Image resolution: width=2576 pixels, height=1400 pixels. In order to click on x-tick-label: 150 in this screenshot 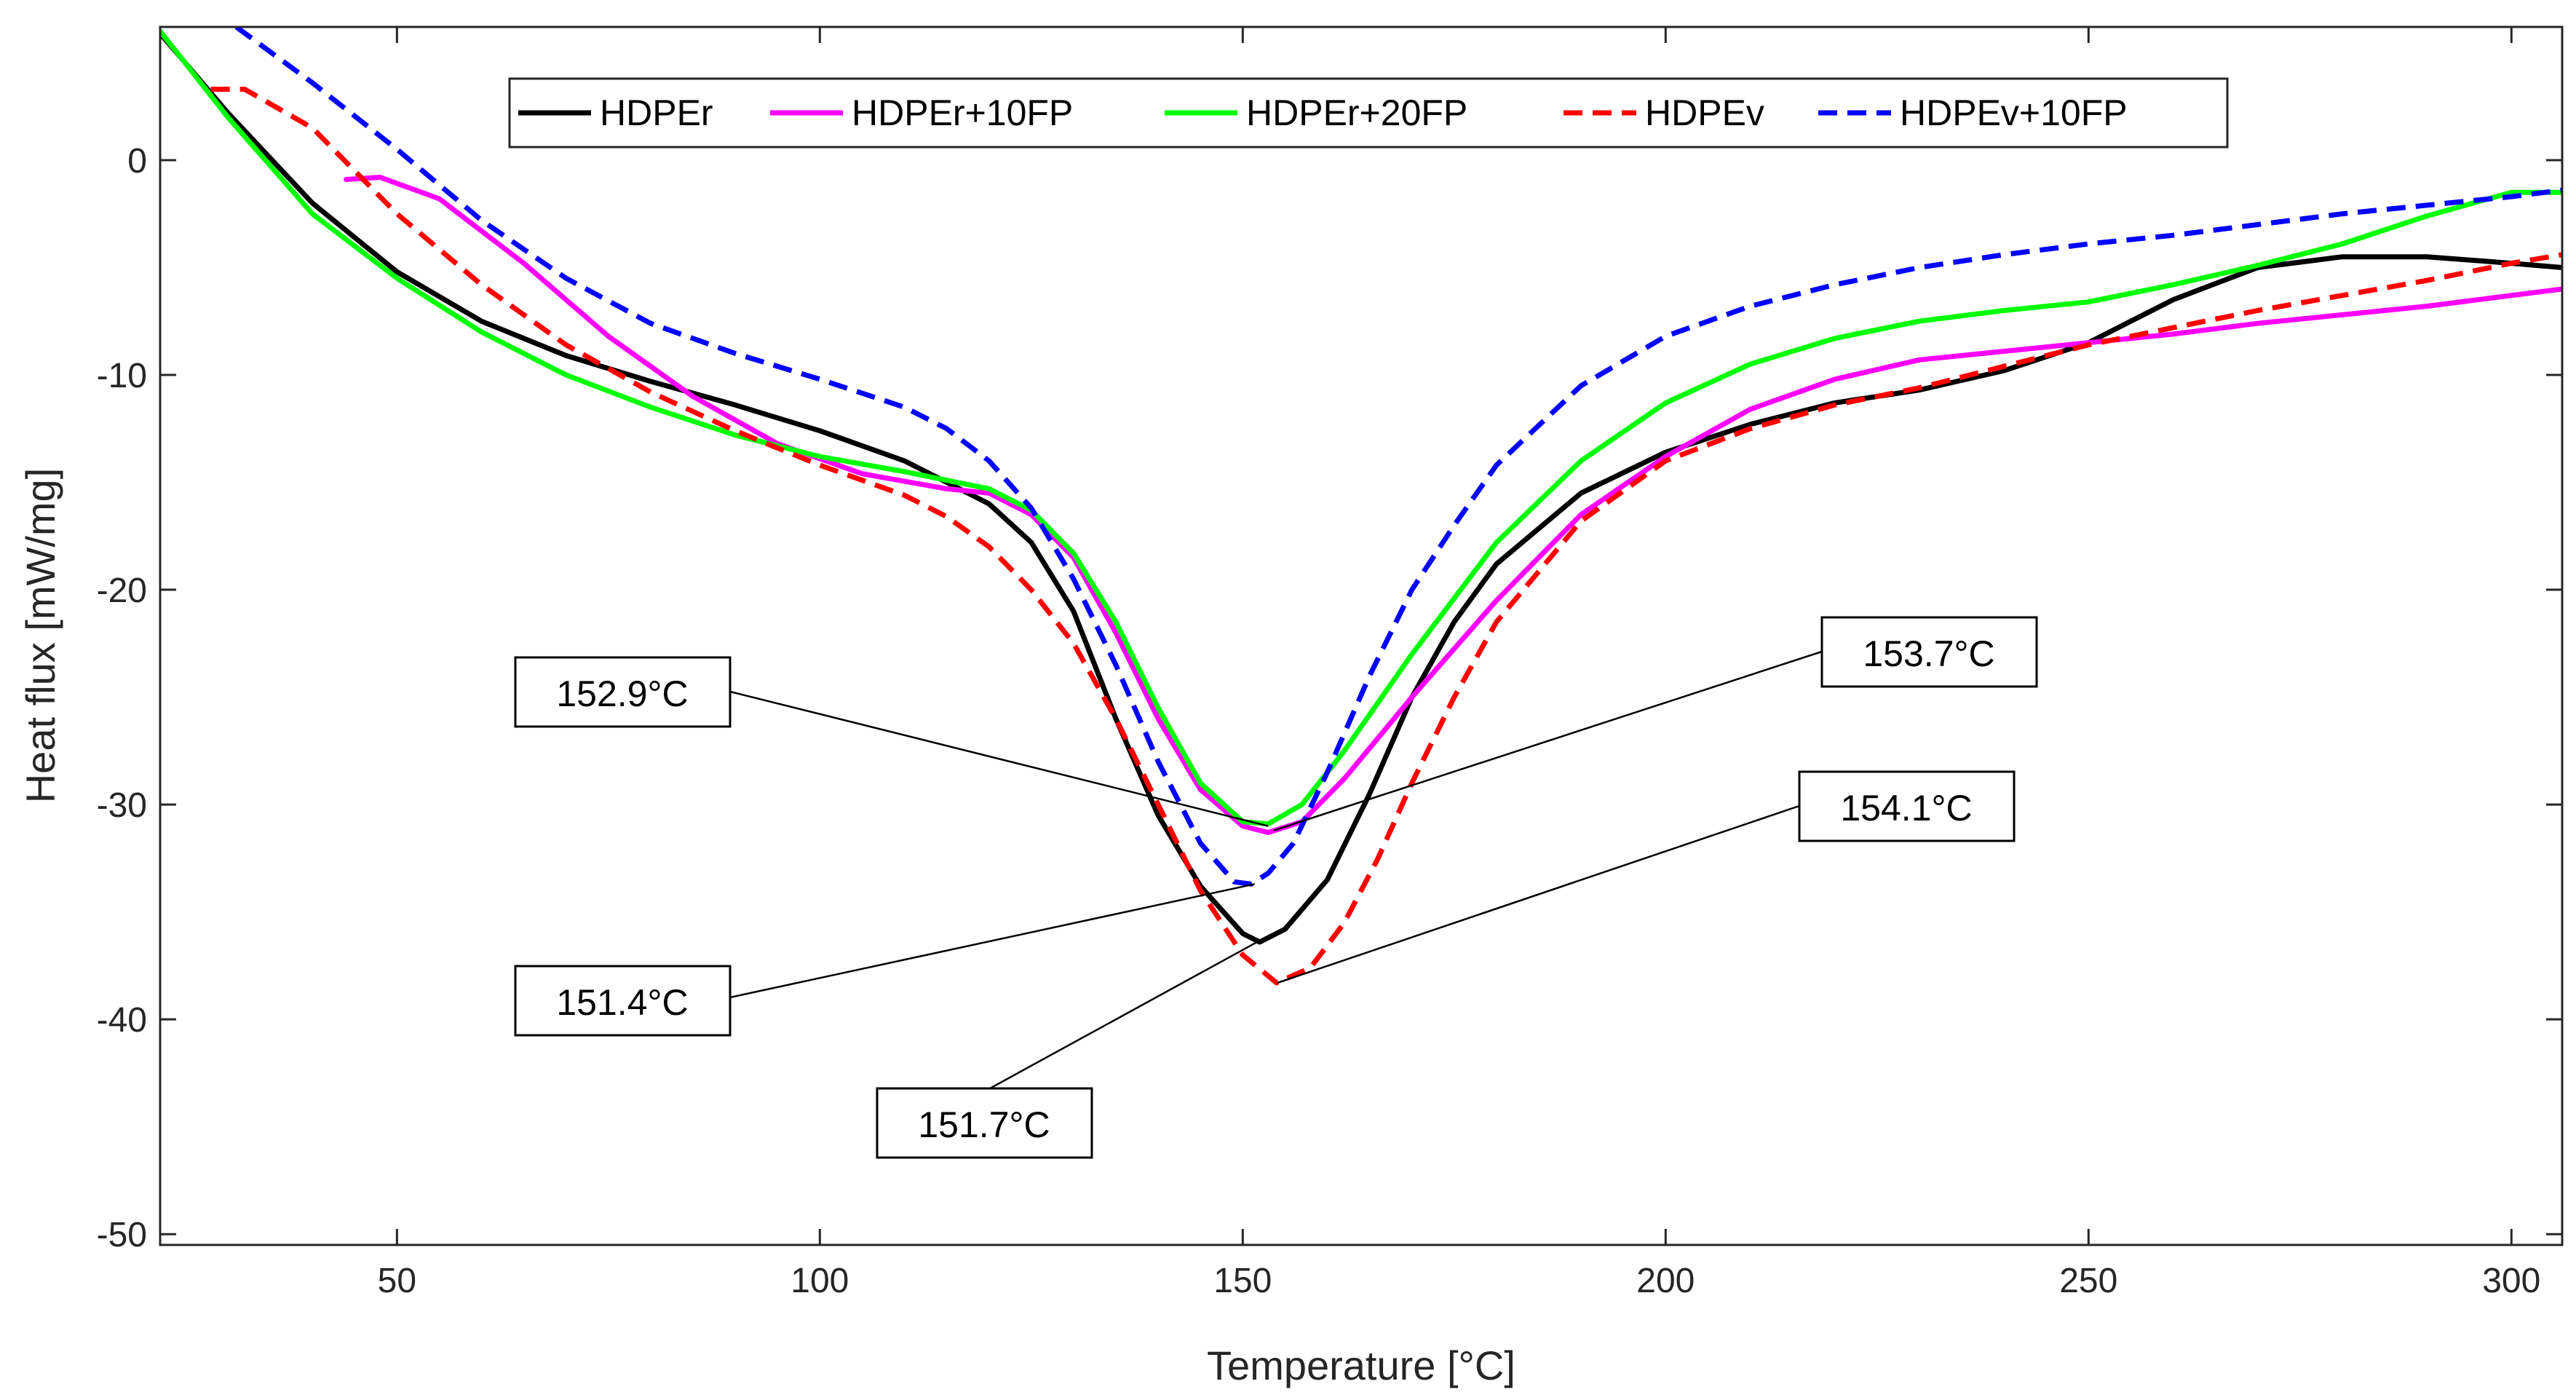, I will do `click(1242, 1281)`.